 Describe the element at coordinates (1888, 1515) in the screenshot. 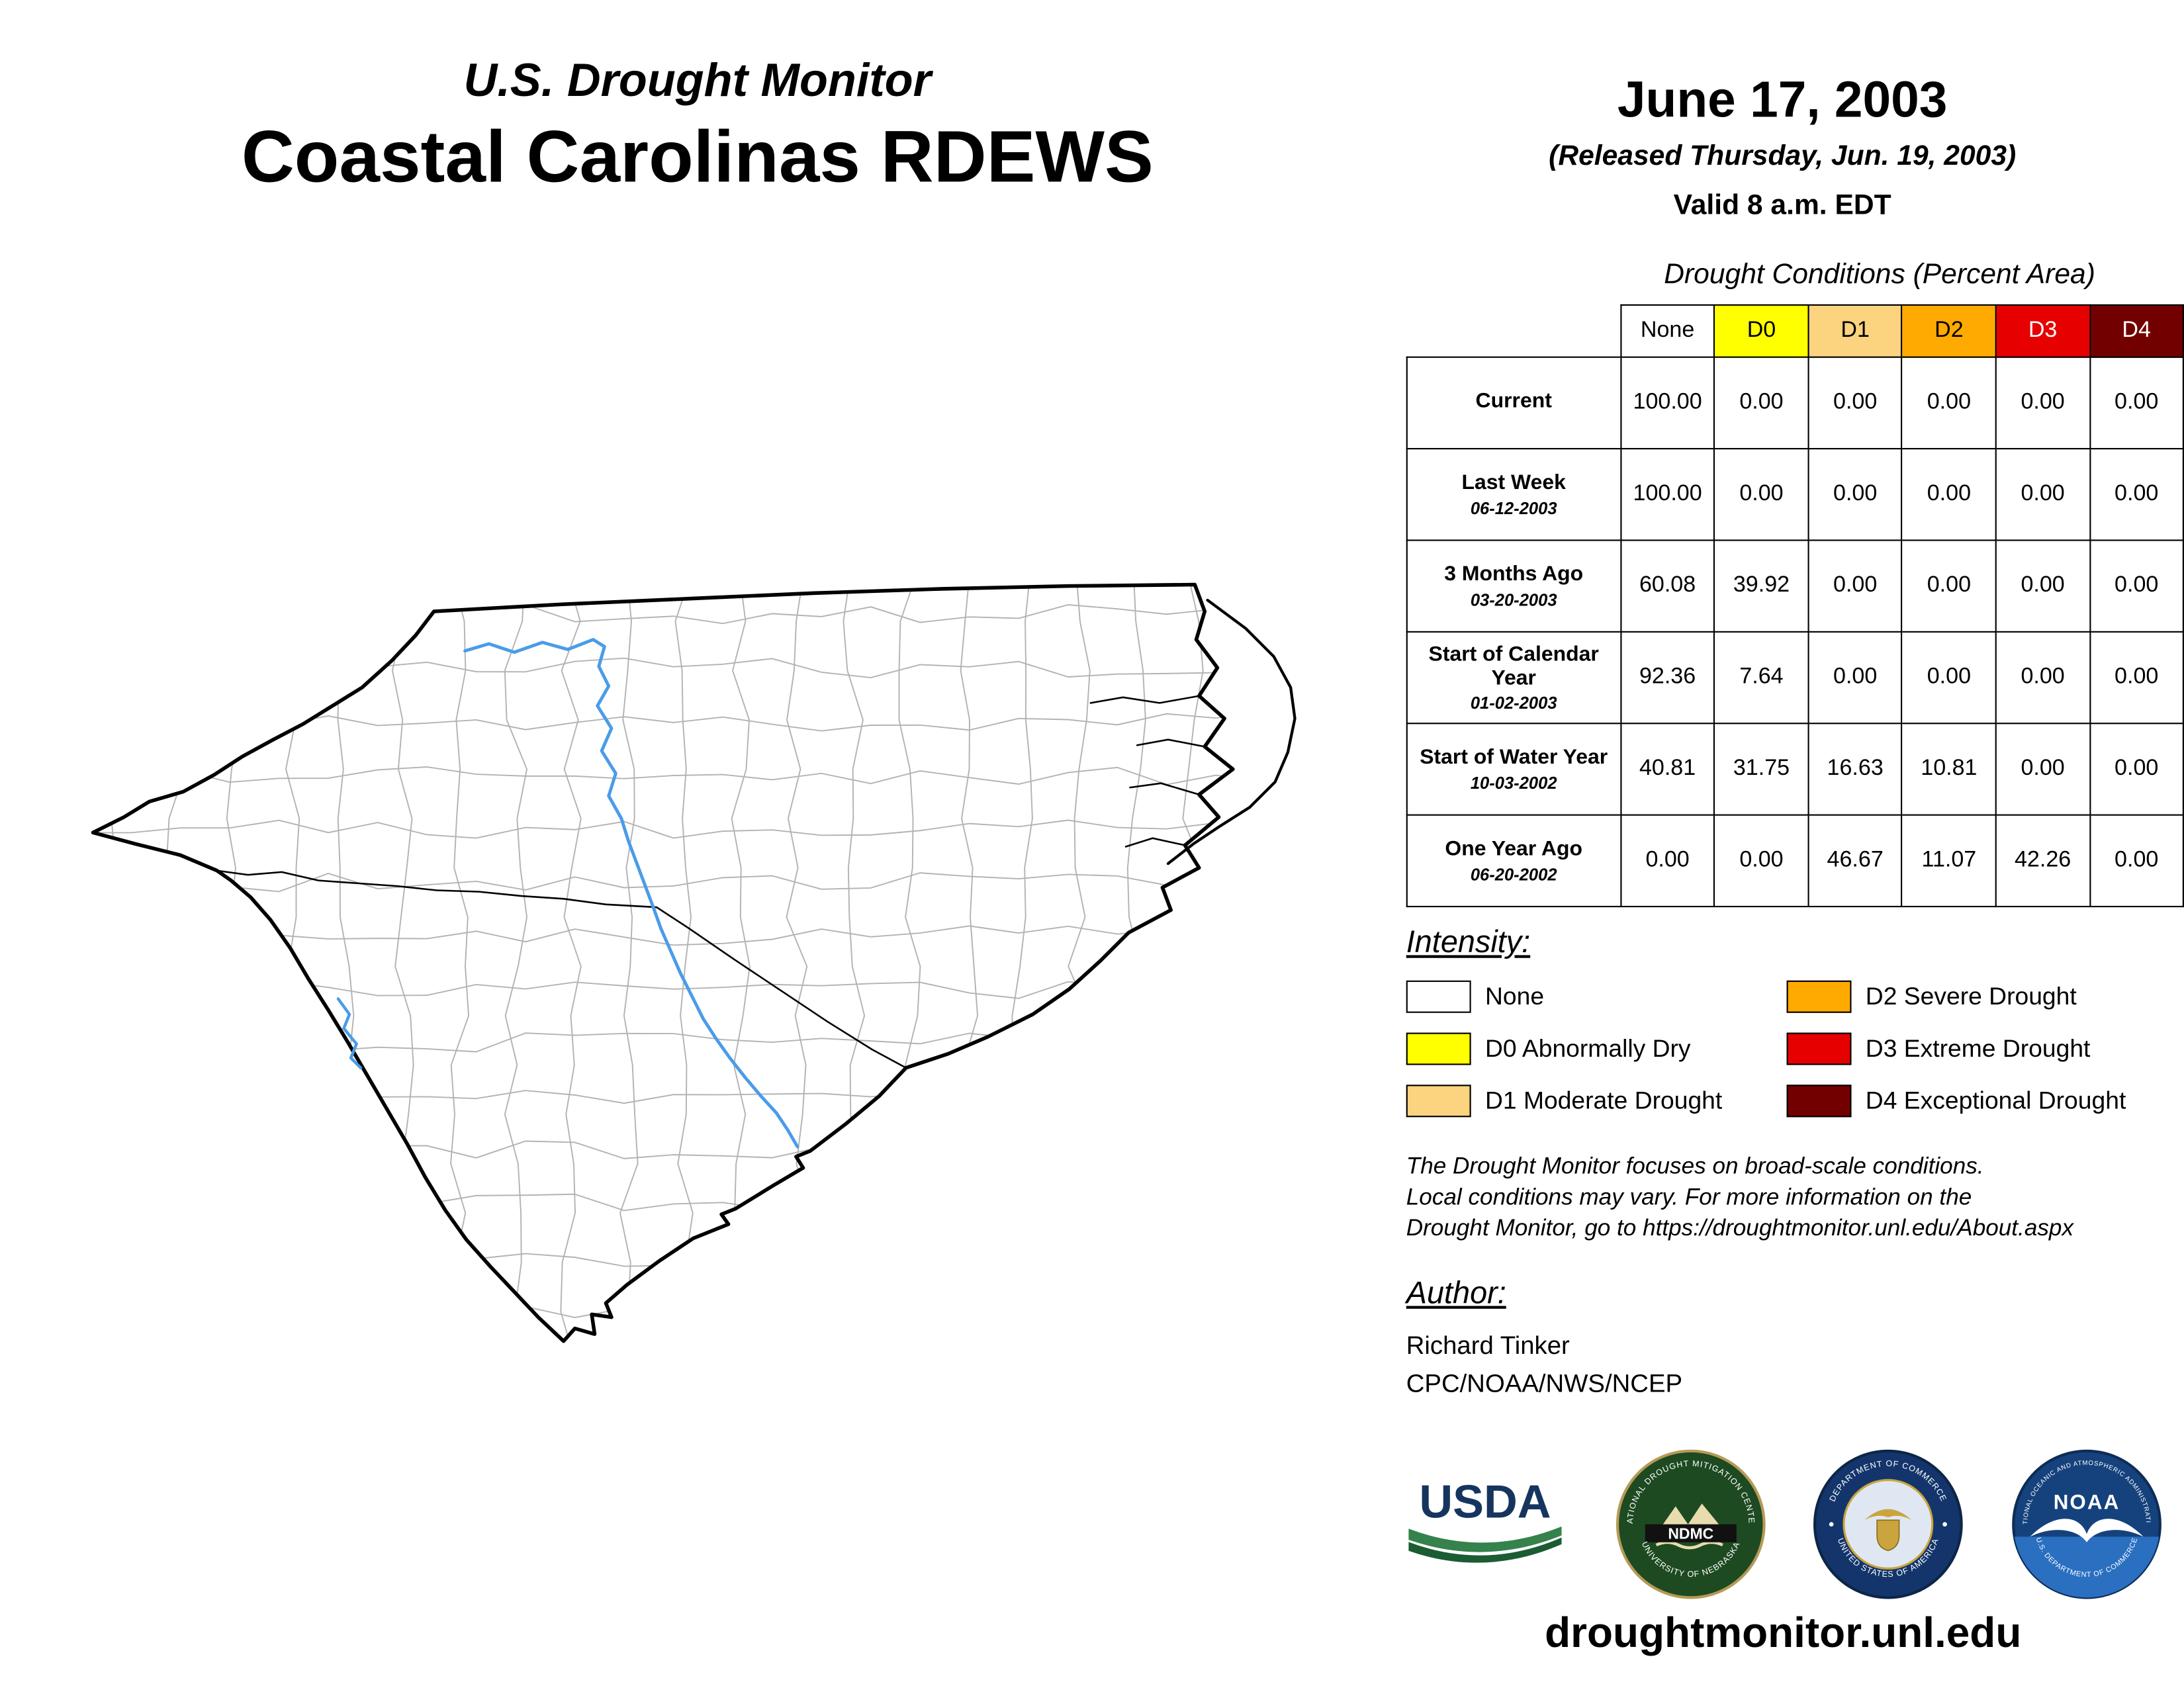

I see `commerce-eagle-icon` at that location.